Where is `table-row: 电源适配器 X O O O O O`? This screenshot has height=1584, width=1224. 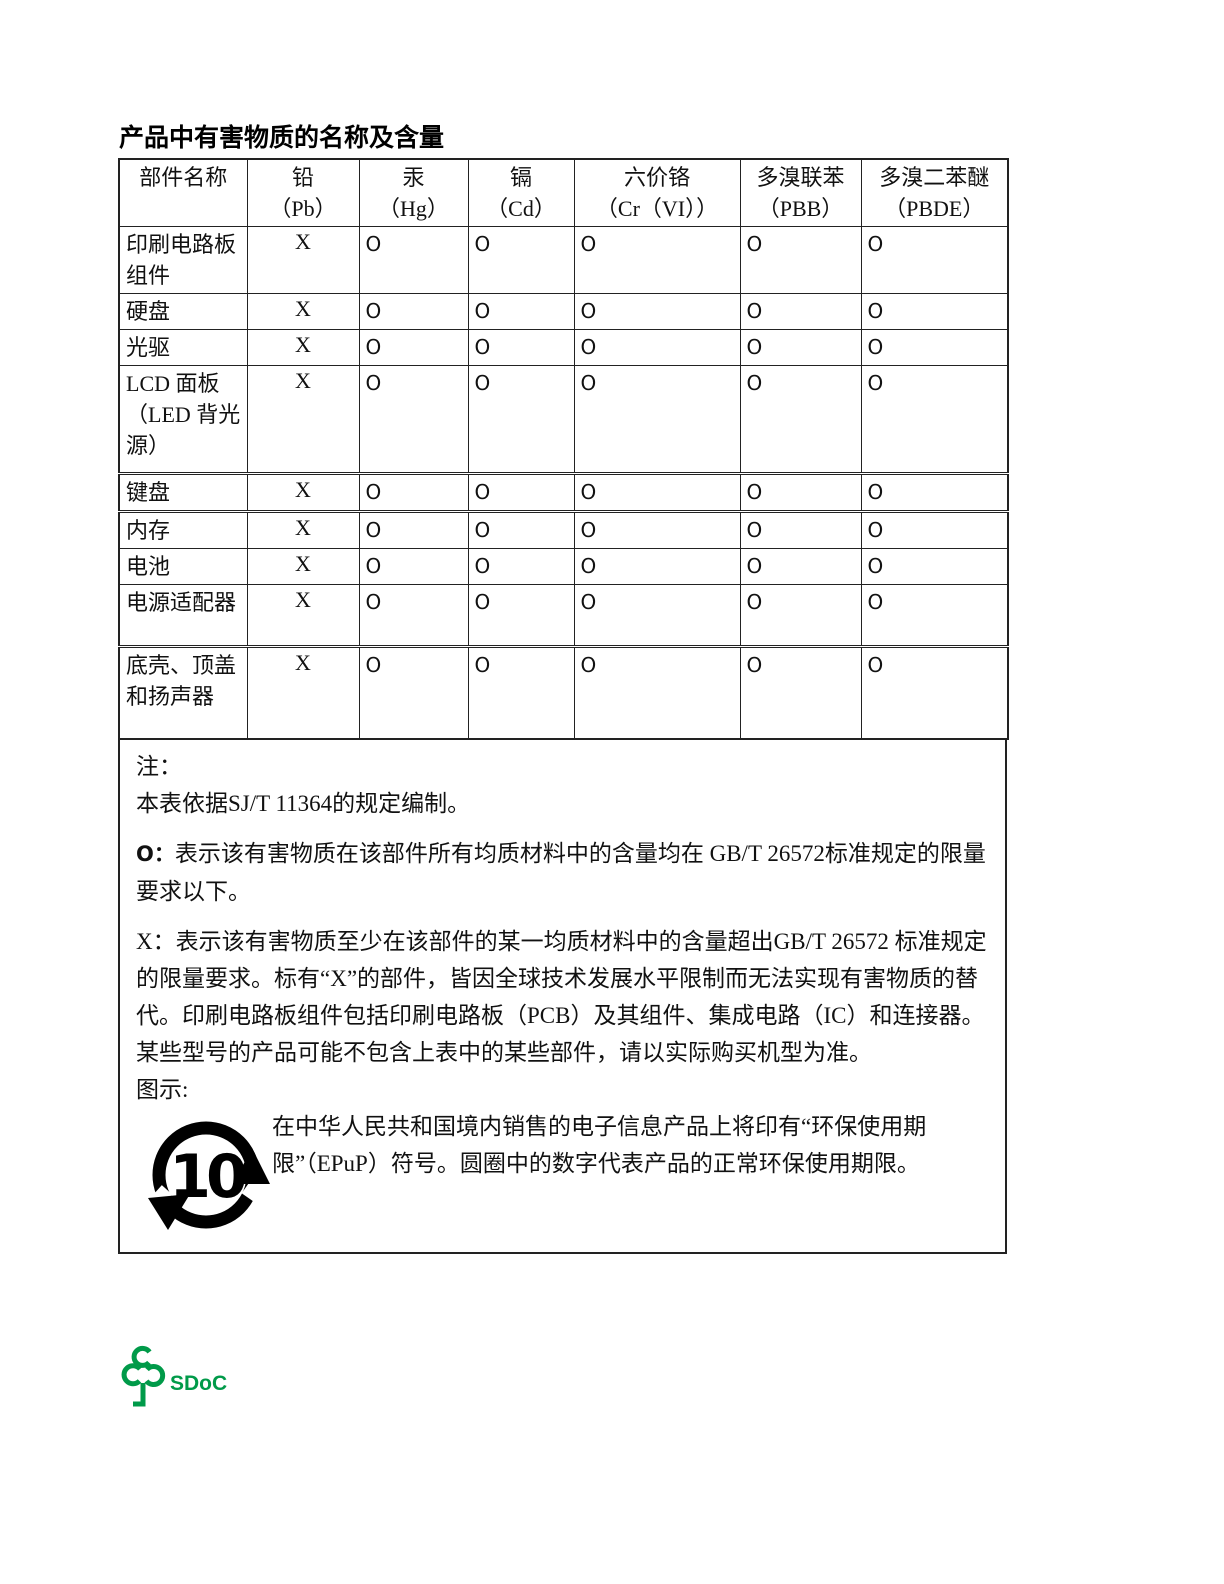 table-row: 电源适配器 X O O O O O is located at coordinates (563, 616).